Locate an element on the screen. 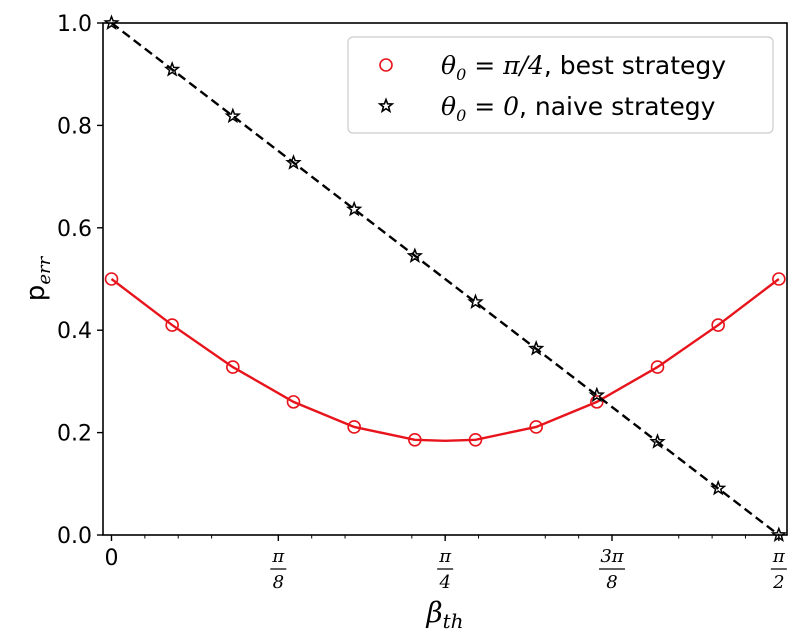 The height and width of the screenshot is (641, 800). x-tick-label-2-denominator: 4 is located at coordinates (444, 582).